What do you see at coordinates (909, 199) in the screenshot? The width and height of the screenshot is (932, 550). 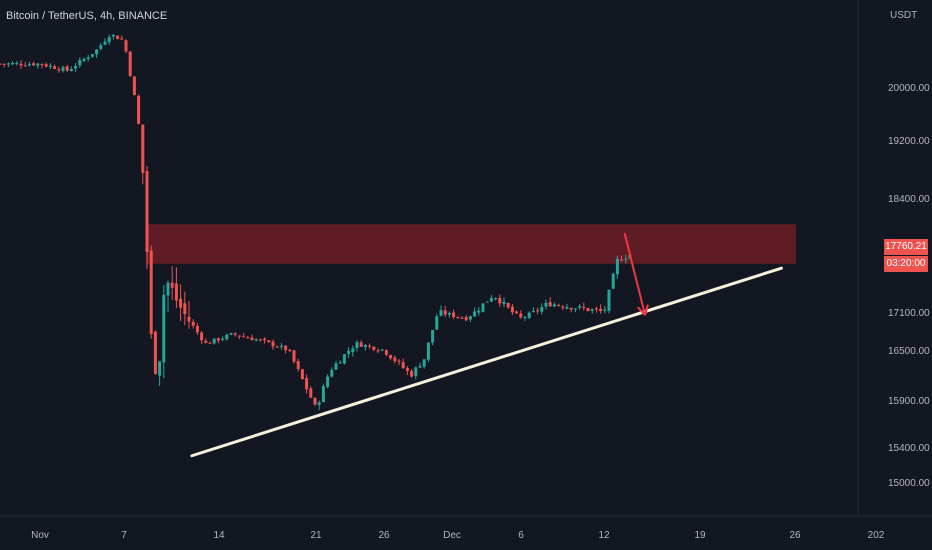 I see `price-tick-label: 18400.00` at bounding box center [909, 199].